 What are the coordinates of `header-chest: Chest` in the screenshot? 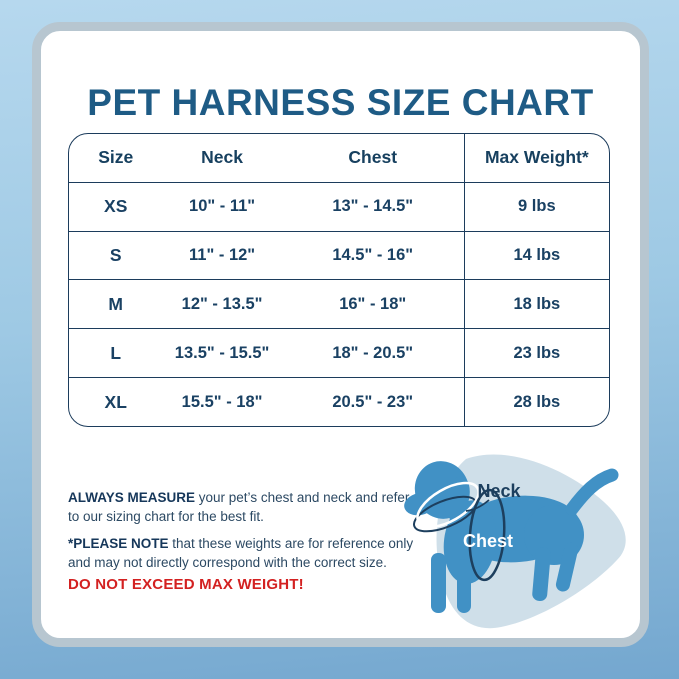 It's located at (373, 157).